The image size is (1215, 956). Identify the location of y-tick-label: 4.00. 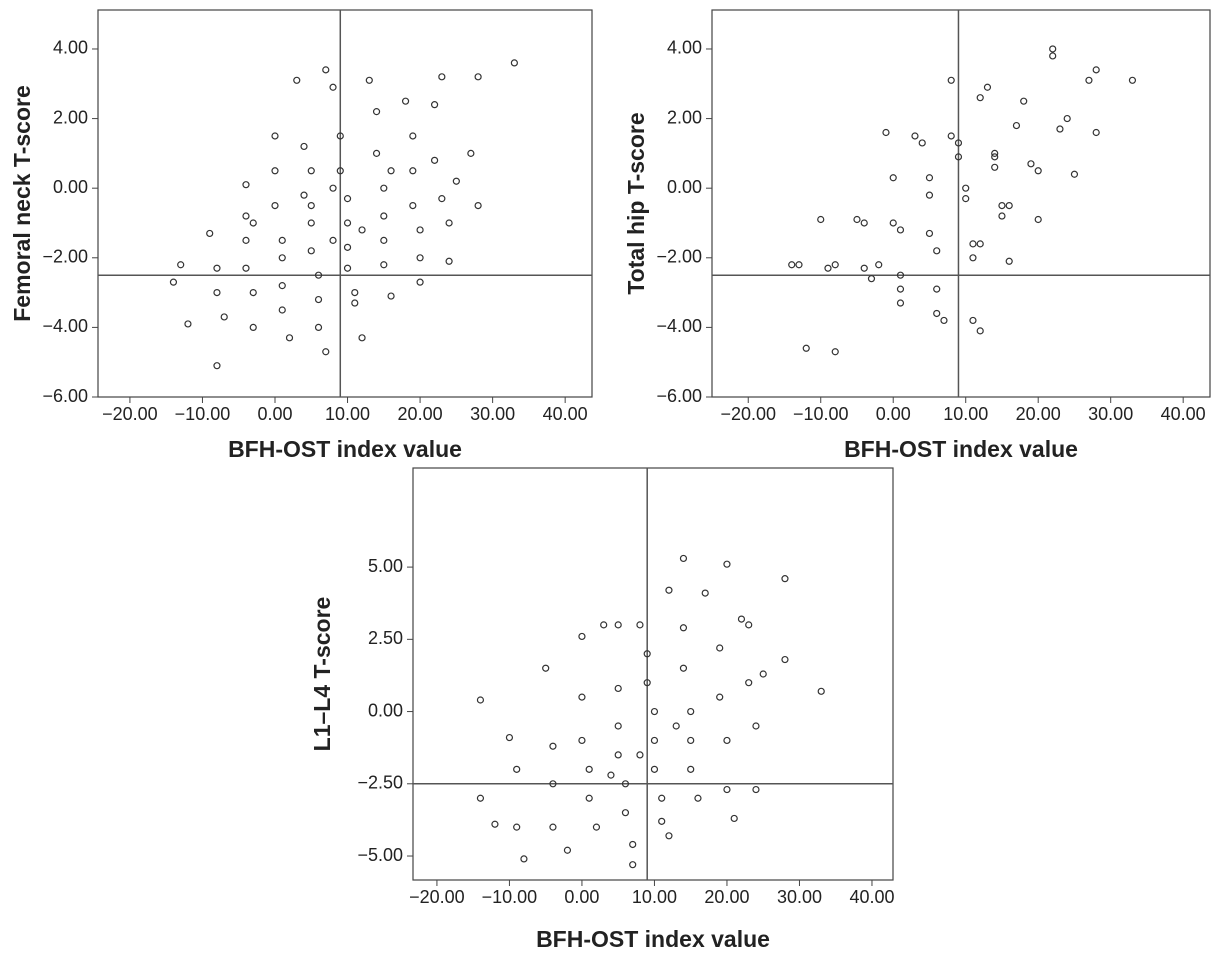
(684, 48).